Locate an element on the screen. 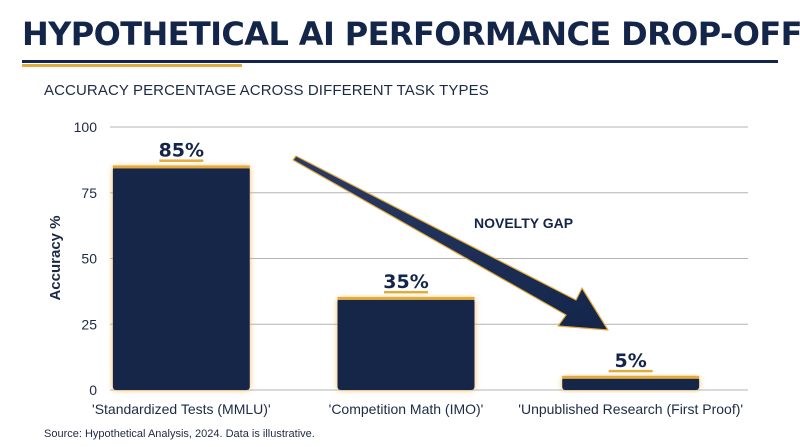 This screenshot has width=800, height=447. value-label: 5% is located at coordinates (631, 361).